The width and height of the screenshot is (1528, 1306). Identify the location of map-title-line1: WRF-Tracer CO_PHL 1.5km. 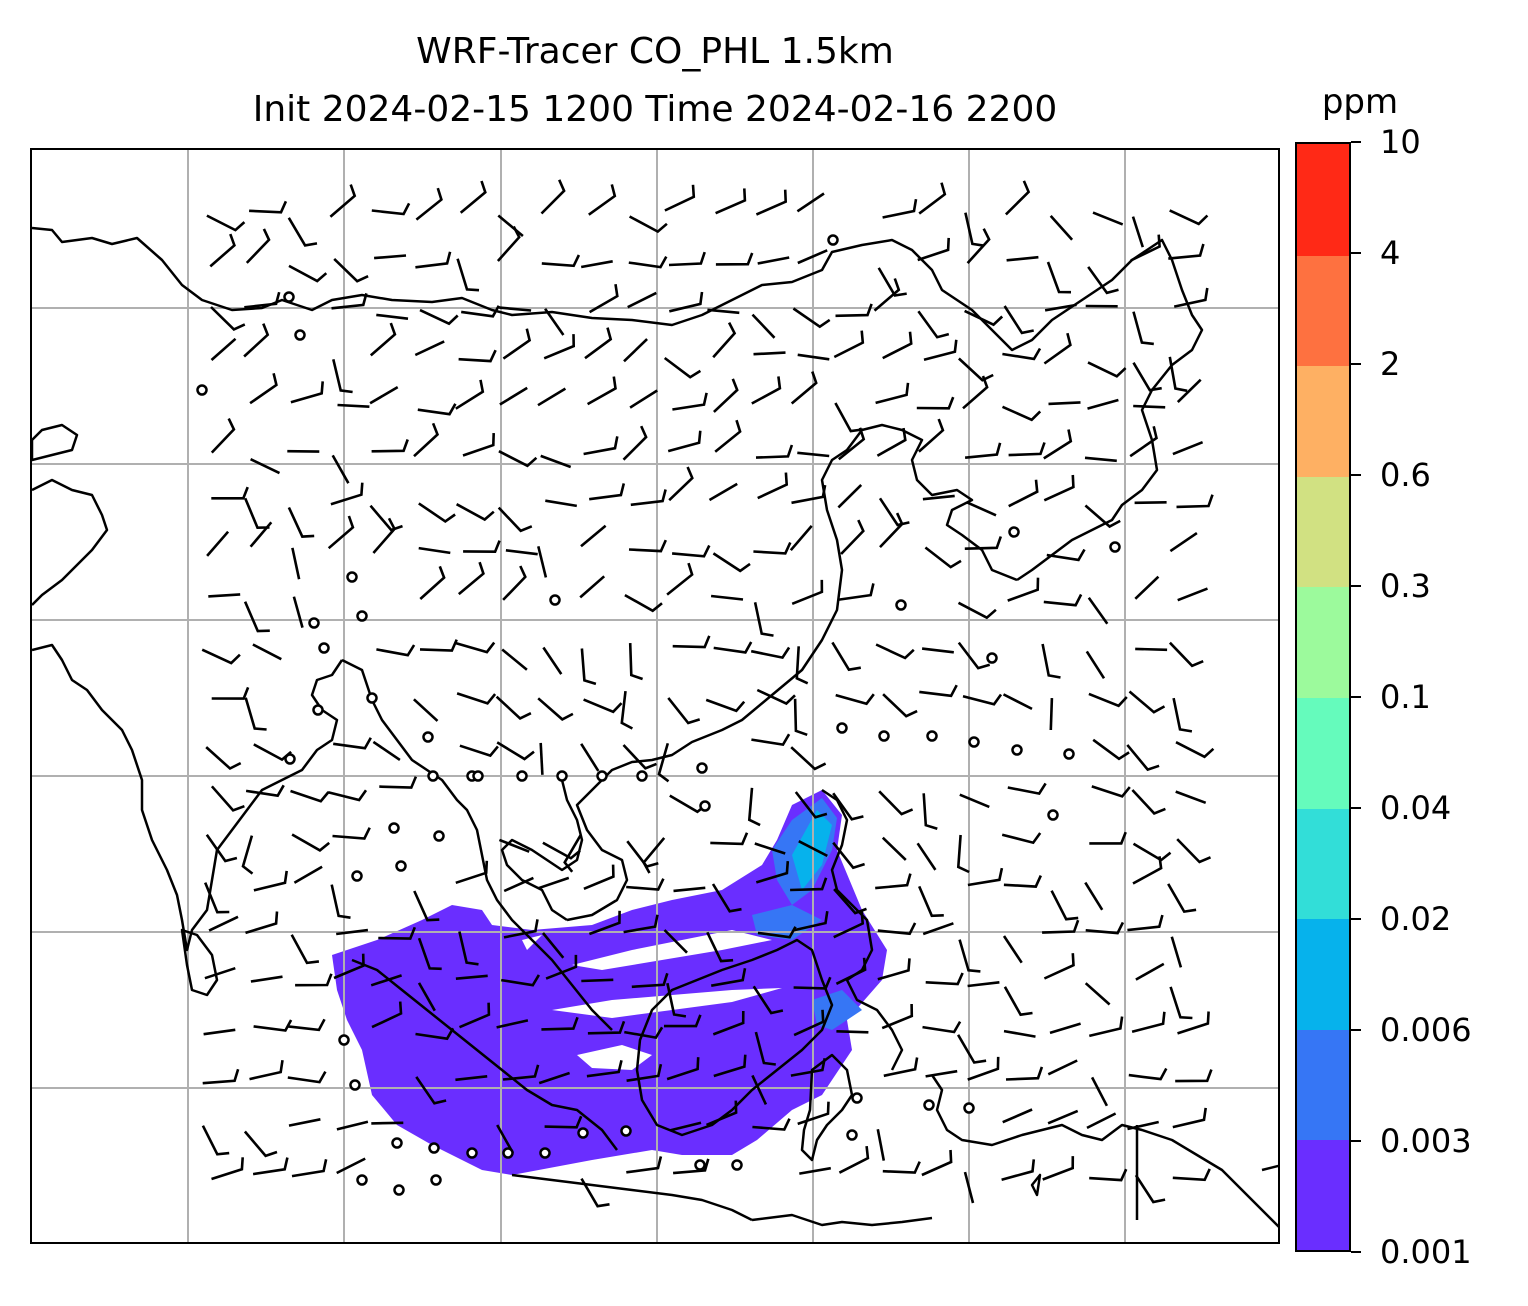
(655, 51).